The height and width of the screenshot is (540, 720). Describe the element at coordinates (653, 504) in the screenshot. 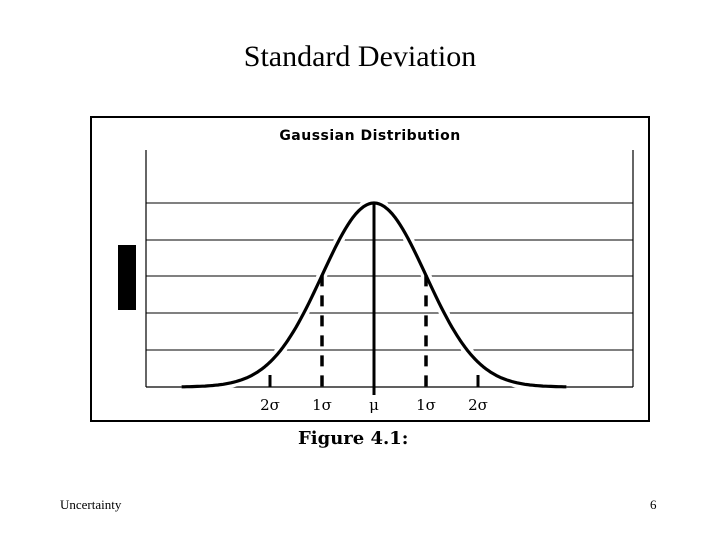

I see `page-number: 6` at that location.